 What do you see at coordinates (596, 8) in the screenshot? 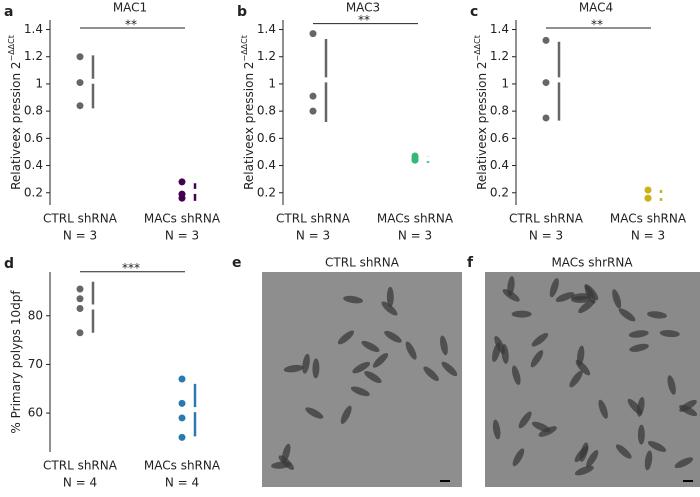
I see `chart-title: MAC4` at bounding box center [596, 8].